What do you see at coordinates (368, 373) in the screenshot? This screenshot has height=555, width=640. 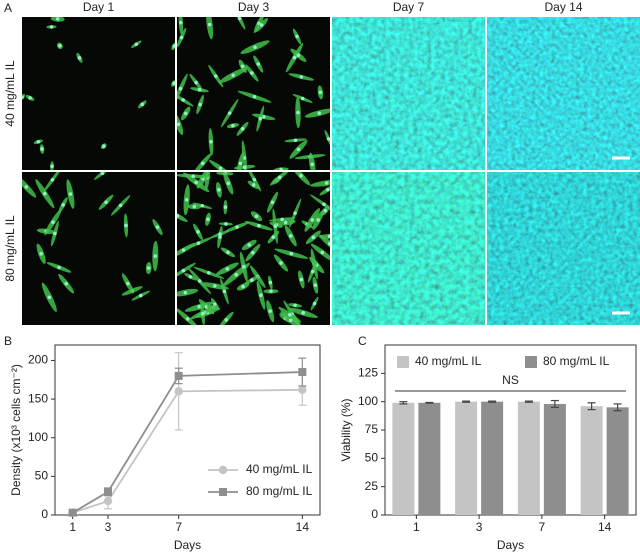 I see `y-tick-label: 125` at bounding box center [368, 373].